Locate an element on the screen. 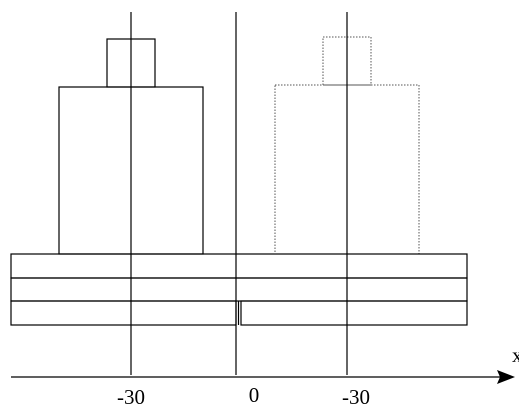 The image size is (519, 408). tick-label: 0 is located at coordinates (254, 395).